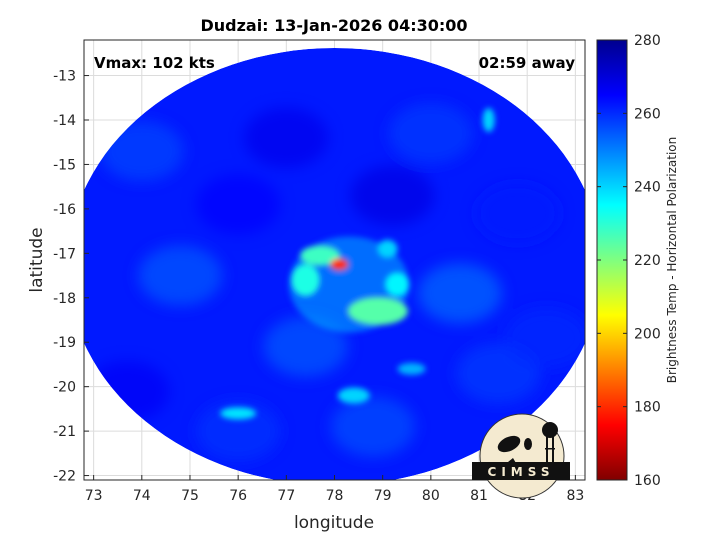 The width and height of the screenshot is (720, 540). What do you see at coordinates (71, 277) in the screenshot?
I see `y-axis-ticks: -13 -14 -15 -16 -17 -18 -19 -20 -21 -22` at bounding box center [71, 277].